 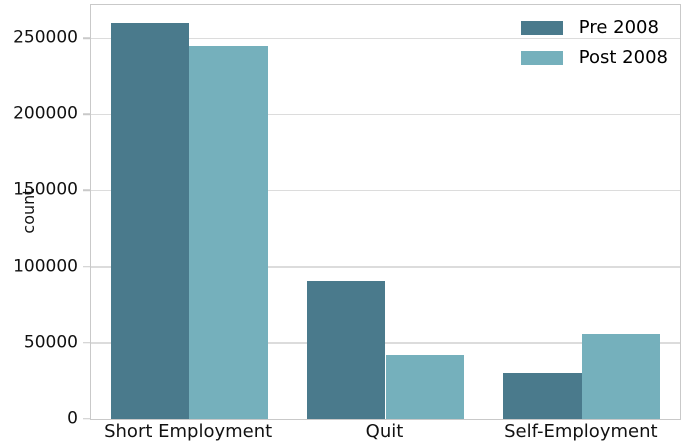 I want to click on legend-label-post-2008: Post 2008, so click(x=623, y=57).